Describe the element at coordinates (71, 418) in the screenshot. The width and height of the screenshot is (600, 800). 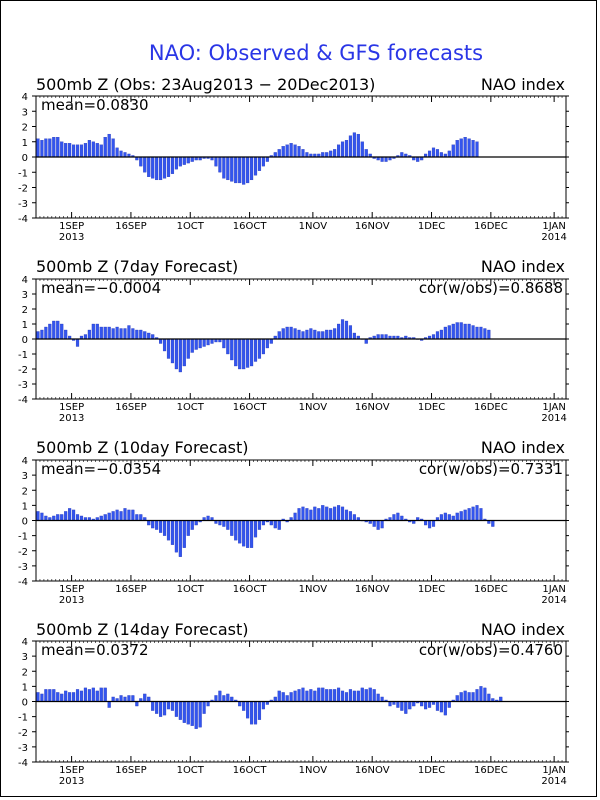
I see `x-tick-year-label: 2013` at that location.